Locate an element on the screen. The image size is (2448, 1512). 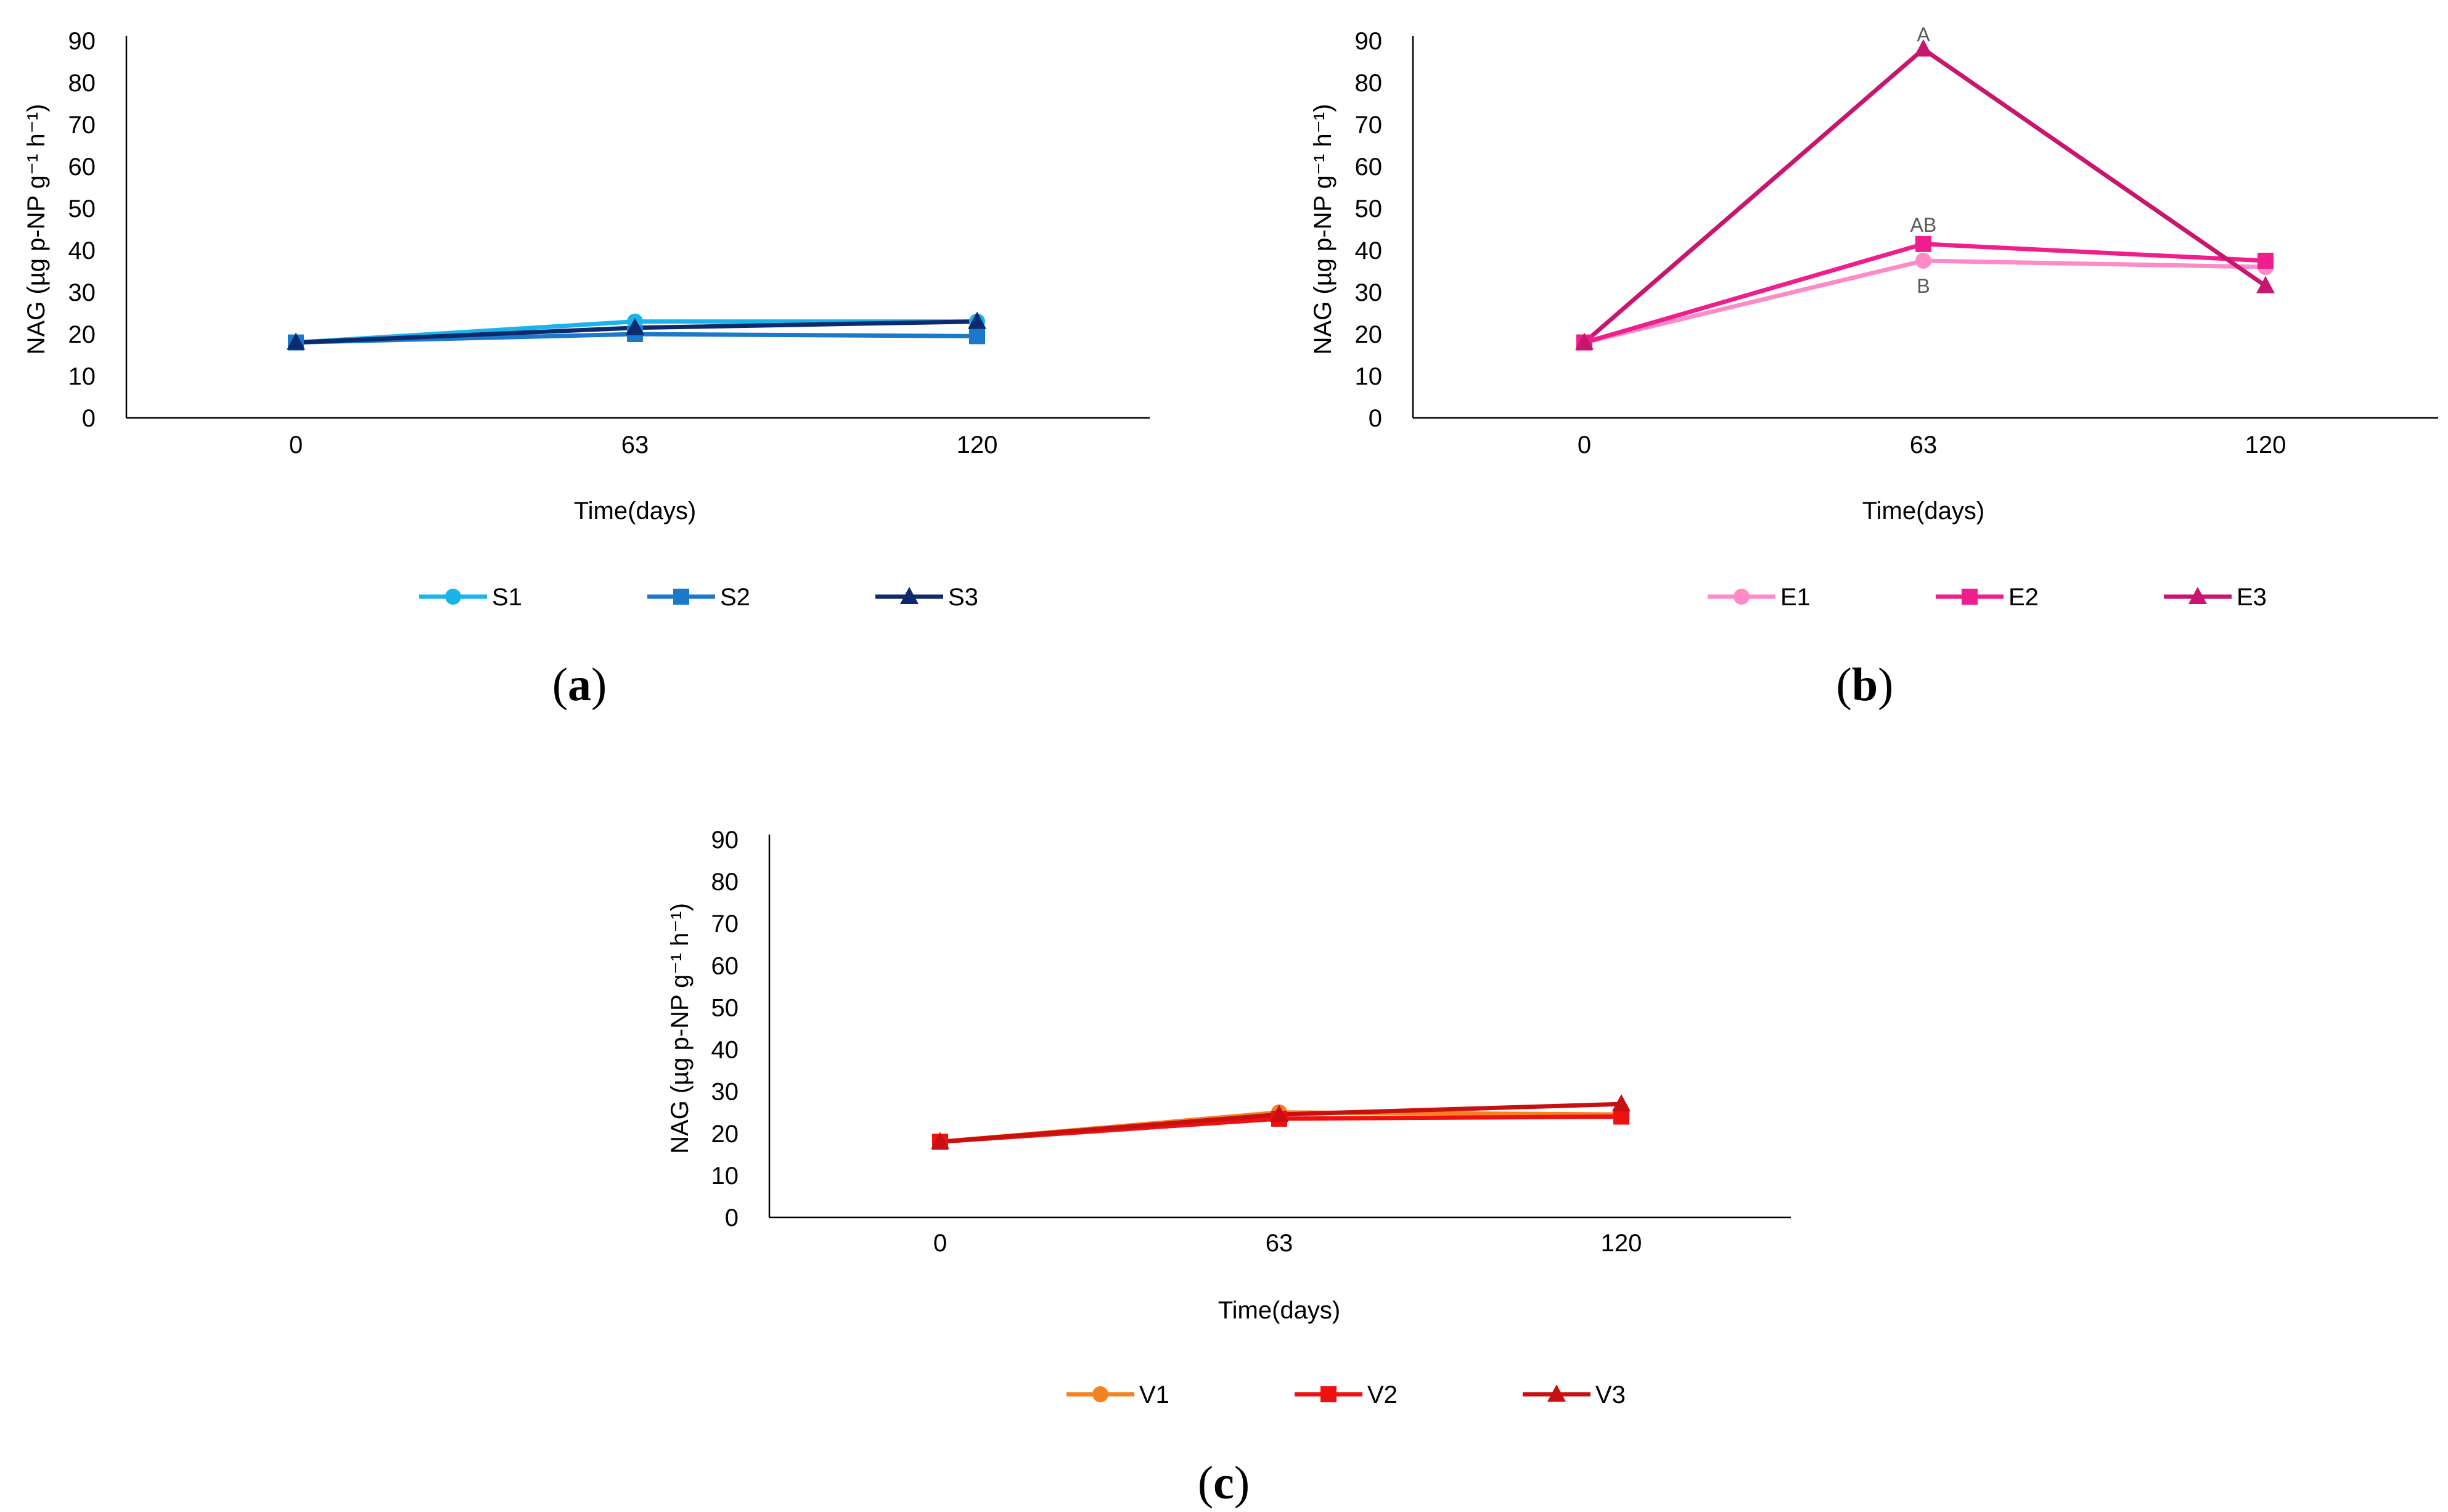
legend-label: V2 is located at coordinates (1382, 1394).